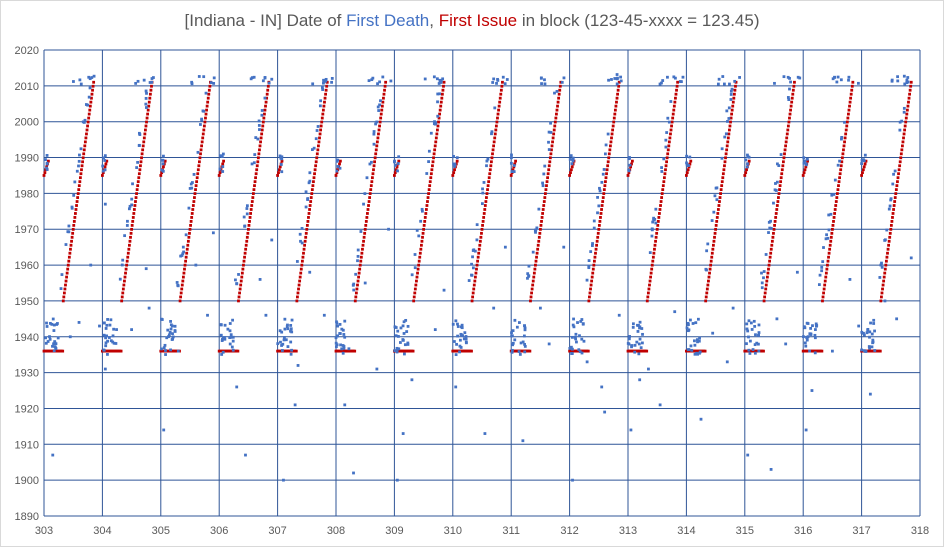 The height and width of the screenshot is (547, 944). I want to click on title-first-issue: First Issue, so click(478, 20).